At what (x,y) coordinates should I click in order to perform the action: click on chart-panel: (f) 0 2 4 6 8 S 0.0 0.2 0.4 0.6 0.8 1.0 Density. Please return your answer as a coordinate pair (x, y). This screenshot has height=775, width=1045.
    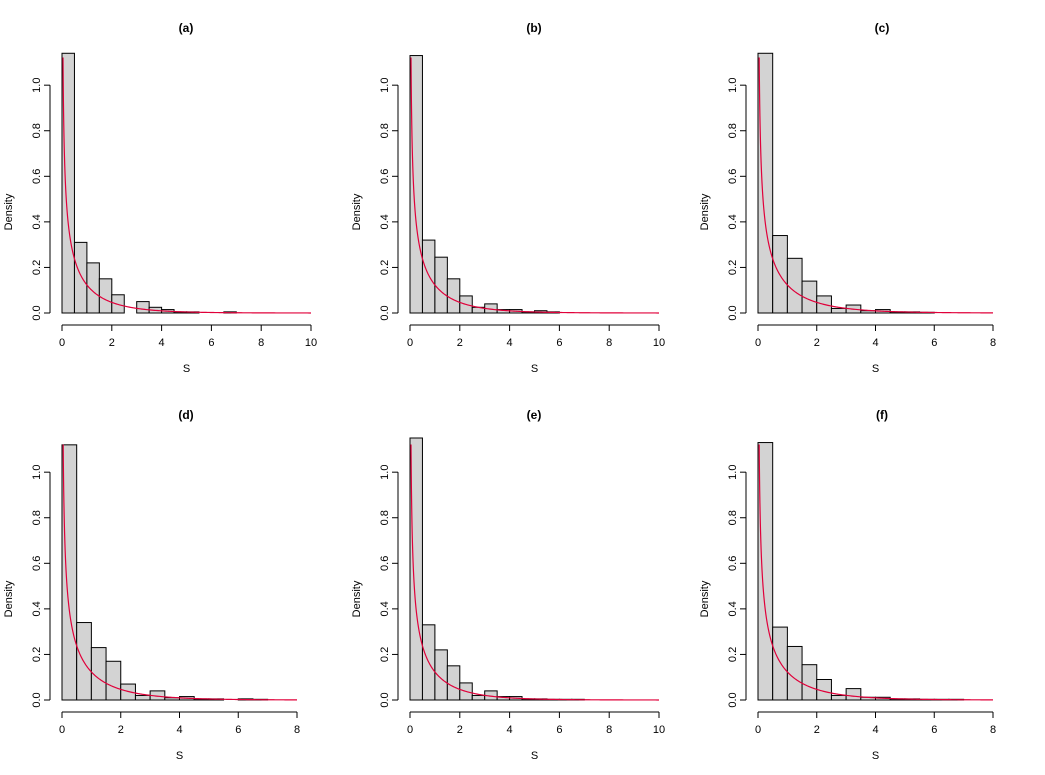
    Looking at the image, I should click on (847, 585).